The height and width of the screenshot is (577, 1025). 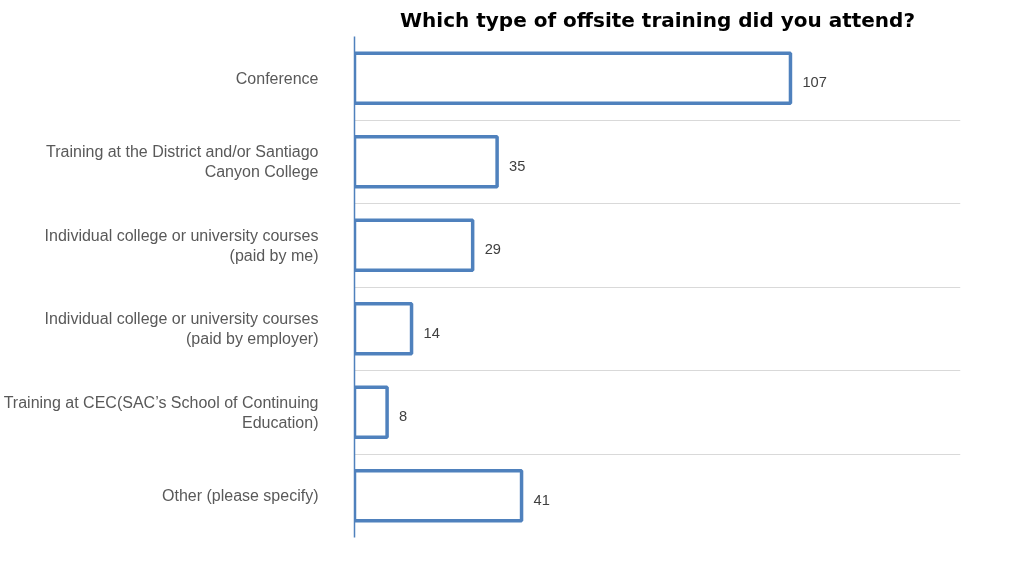 I want to click on data-label: 35, so click(x=517, y=165).